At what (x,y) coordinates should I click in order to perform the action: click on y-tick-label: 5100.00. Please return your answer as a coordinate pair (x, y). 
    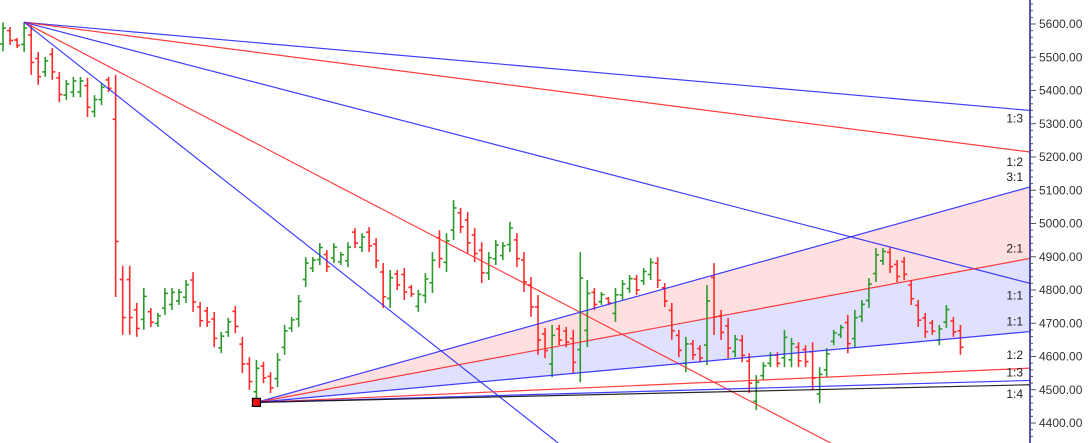
    Looking at the image, I should click on (1061, 190).